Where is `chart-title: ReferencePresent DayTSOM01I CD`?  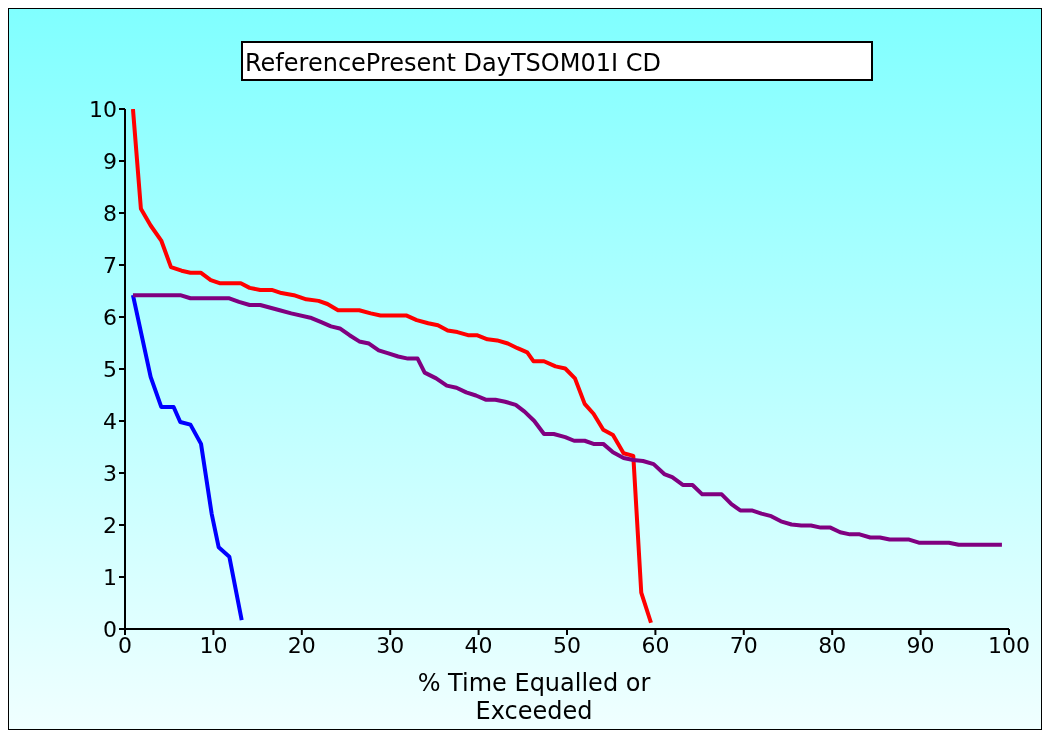 chart-title: ReferencePresent DayTSOM01I CD is located at coordinates (557, 61).